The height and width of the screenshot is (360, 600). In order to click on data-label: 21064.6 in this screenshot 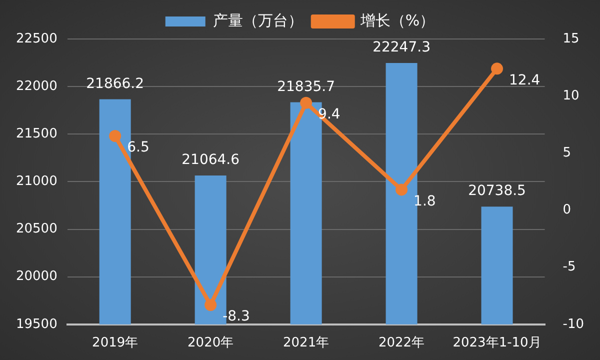, I will do `click(211, 160)`.